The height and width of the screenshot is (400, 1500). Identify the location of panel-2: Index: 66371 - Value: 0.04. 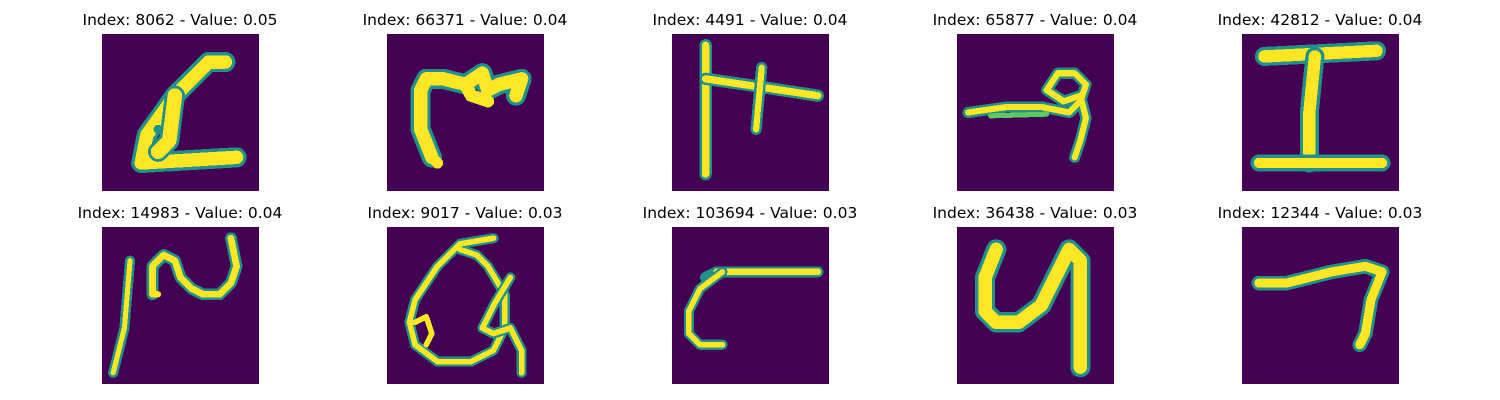
(465, 102).